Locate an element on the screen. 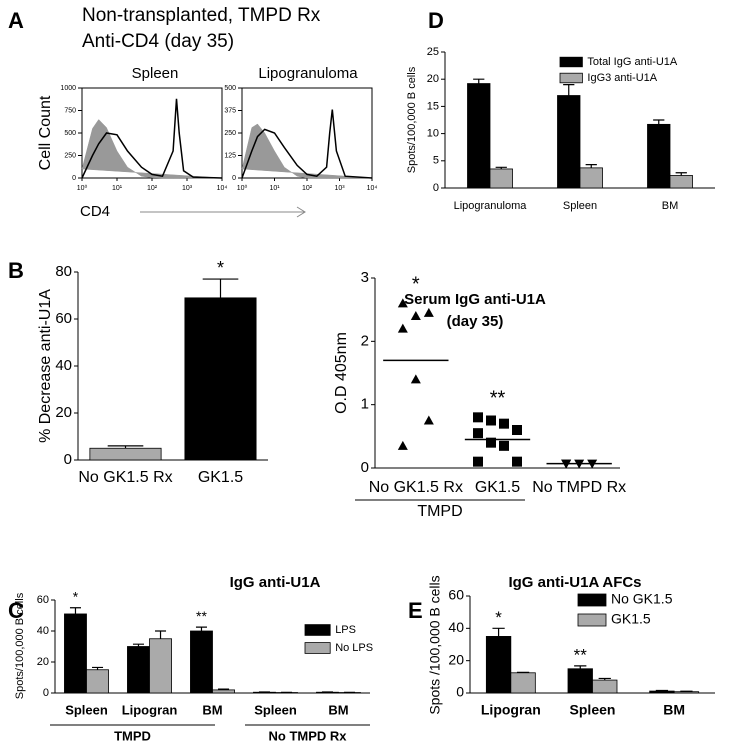  legend-label: GK1.5 is located at coordinates (631, 619).